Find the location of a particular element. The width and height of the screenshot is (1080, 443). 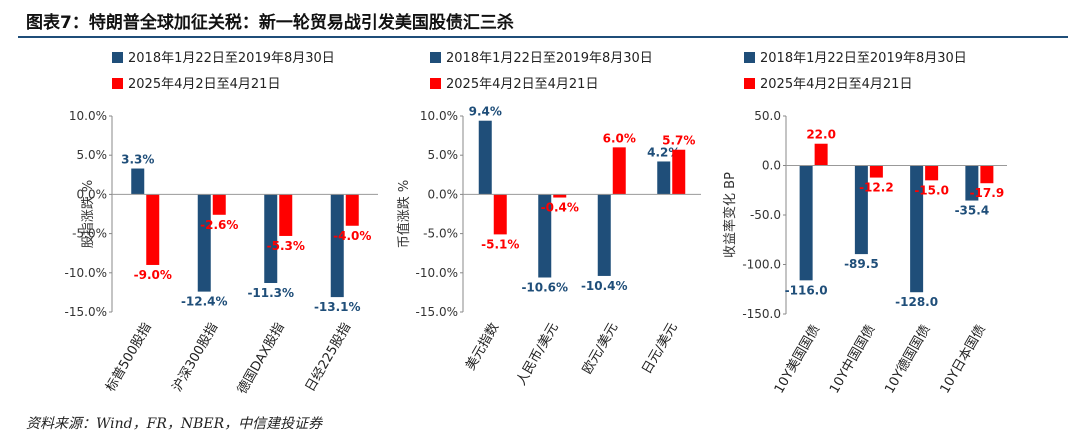

data-label-series2: -15.0 is located at coordinates (931, 190).